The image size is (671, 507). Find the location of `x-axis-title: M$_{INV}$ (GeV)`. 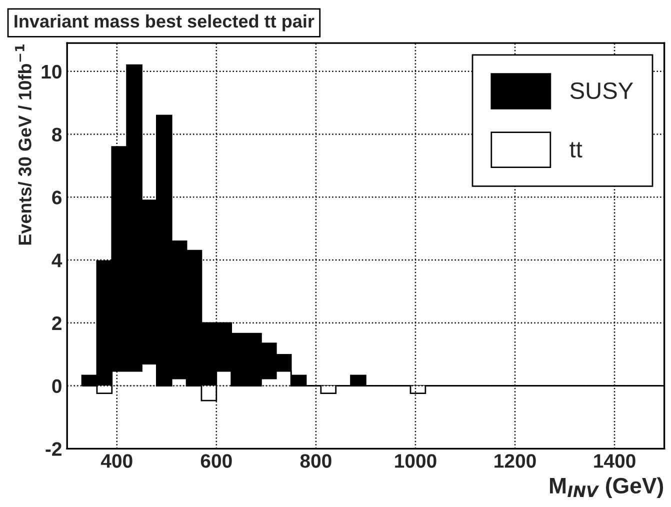

x-axis-title: M$_{INV}$ (GeV) is located at coordinates (607, 487).